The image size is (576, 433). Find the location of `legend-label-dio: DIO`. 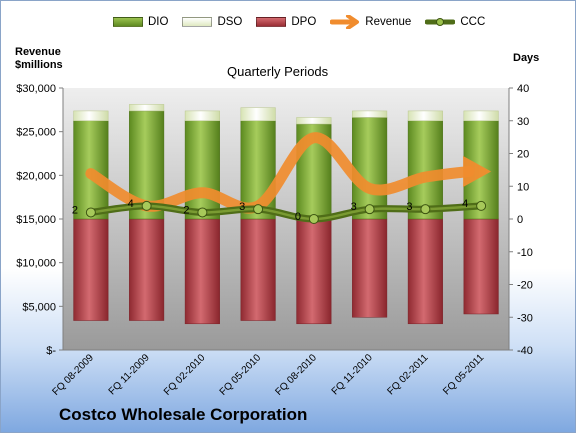

legend-label-dio: DIO is located at coordinates (158, 22).